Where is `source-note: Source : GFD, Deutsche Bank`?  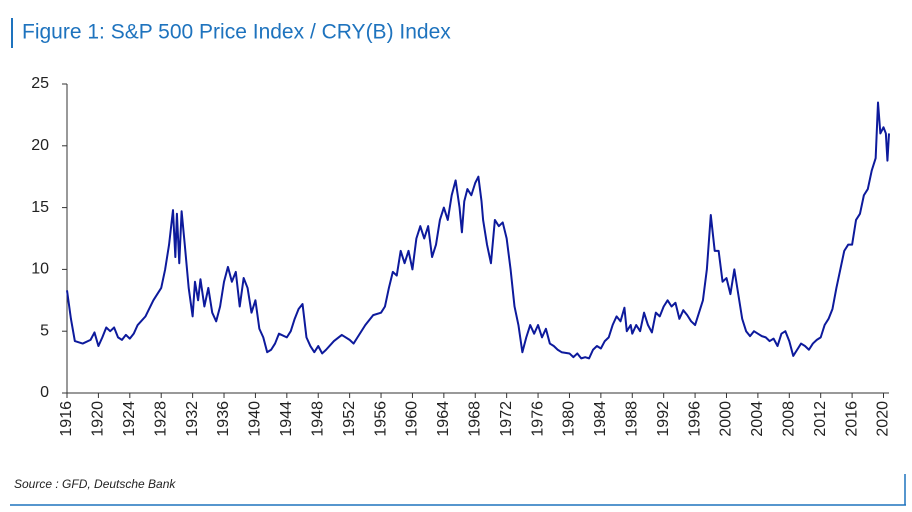 source-note: Source : GFD, Deutsche Bank is located at coordinates (95, 484).